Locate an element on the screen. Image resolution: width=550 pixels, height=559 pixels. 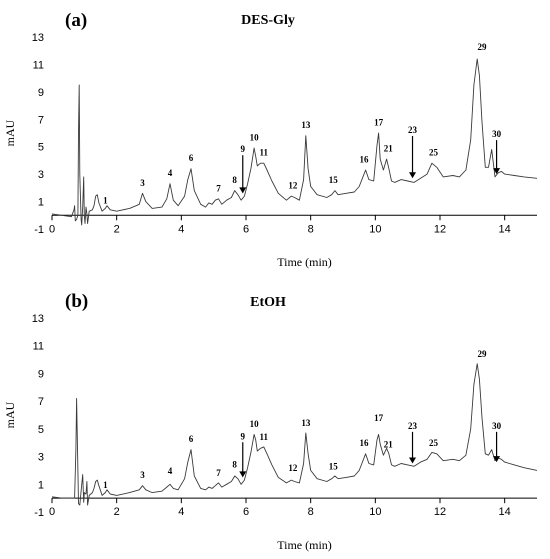
x-tick-label: 2 is located at coordinates (117, 512).